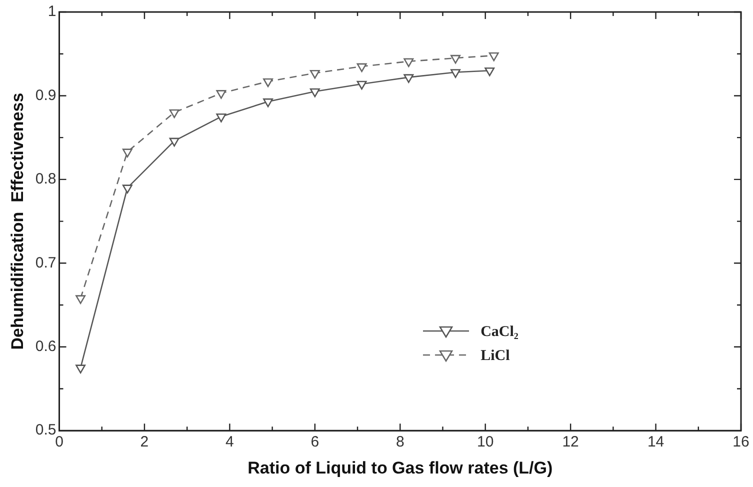 This screenshot has height=487, width=753. What do you see at coordinates (485, 442) in the screenshot?
I see `x-tick-label: 10` at bounding box center [485, 442].